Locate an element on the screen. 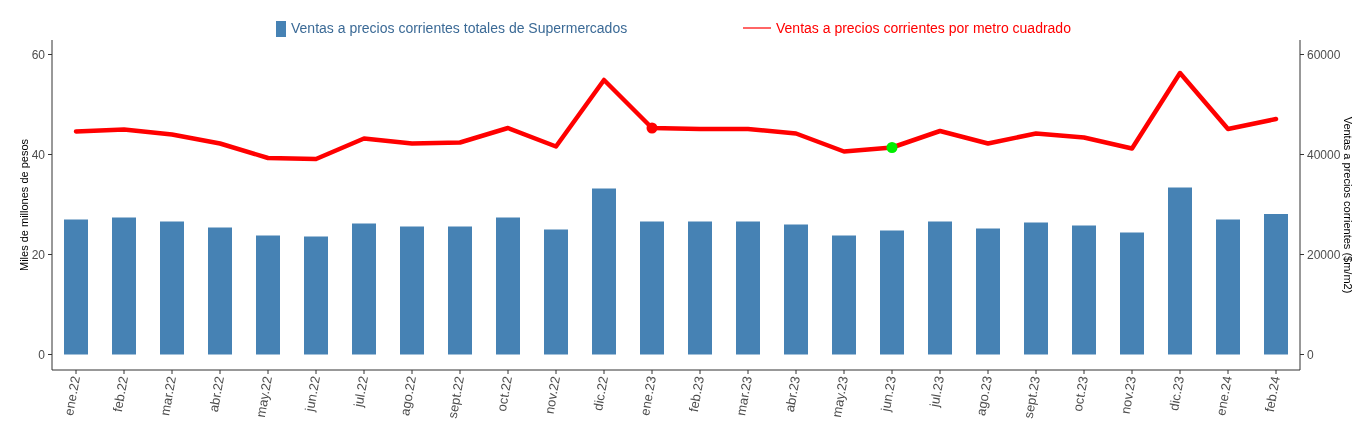 This screenshot has height=432, width=1362. y-tick-label: 0 is located at coordinates (42, 354).